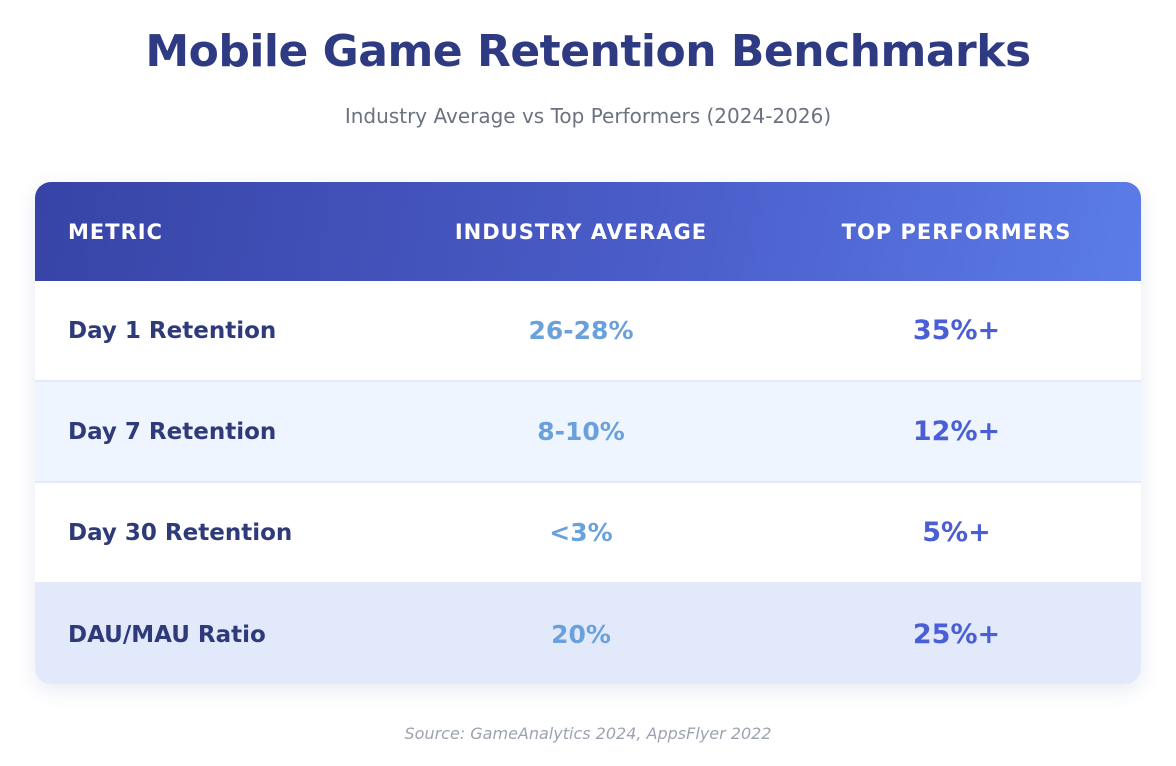  I want to click on top-cell: 12%+, so click(956, 431).